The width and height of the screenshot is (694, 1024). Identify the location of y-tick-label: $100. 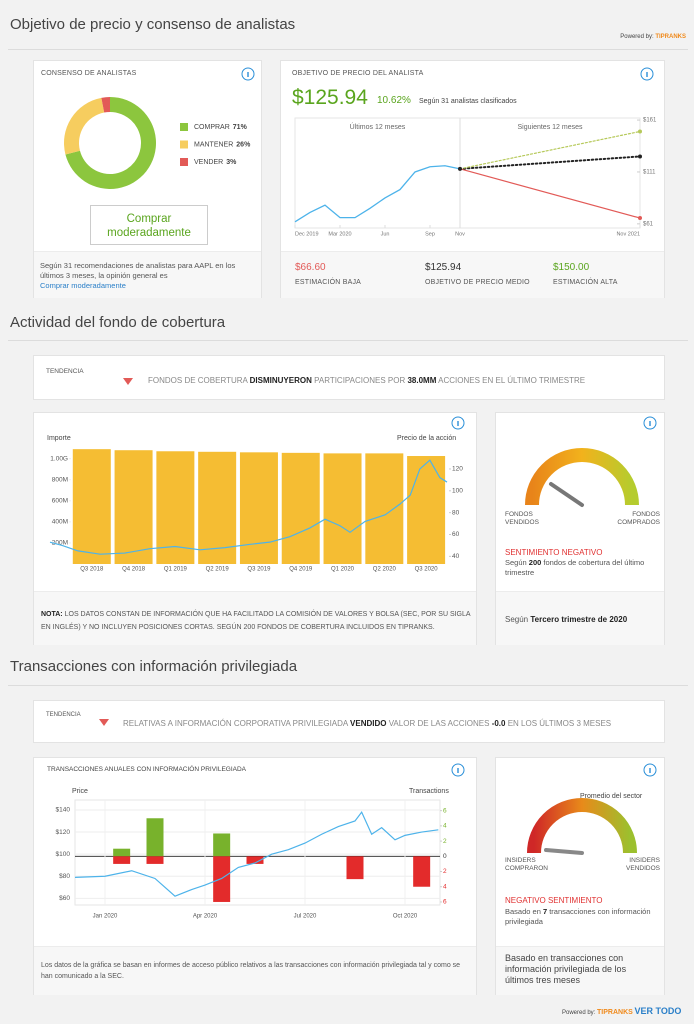
(63, 854).